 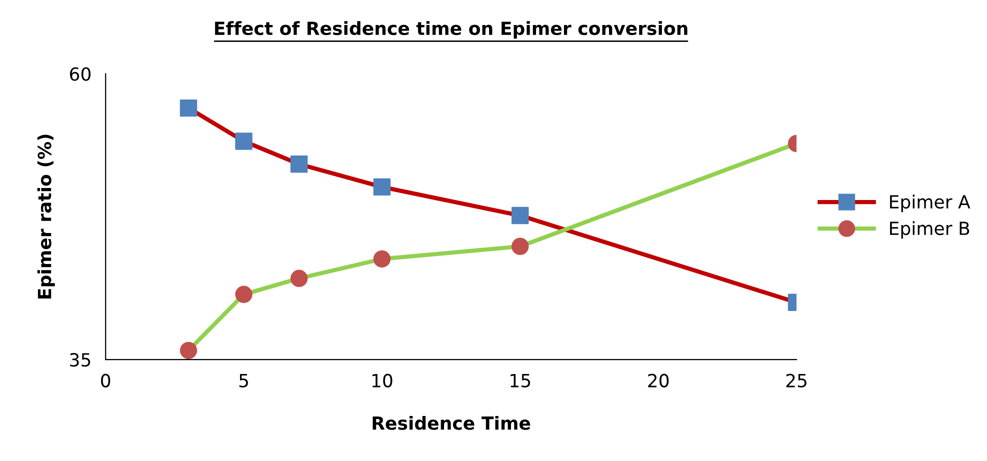 I want to click on chart-title: Effect of Residence time on Epimer conversion, so click(x=451, y=30).